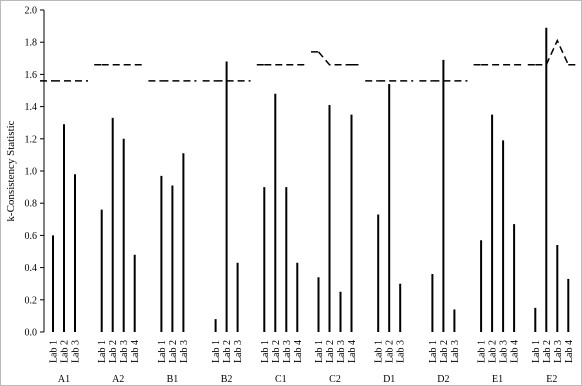 Image resolution: width=582 pixels, height=386 pixels. What do you see at coordinates (31, 300) in the screenshot?
I see `y-tick-label: 0.2` at bounding box center [31, 300].